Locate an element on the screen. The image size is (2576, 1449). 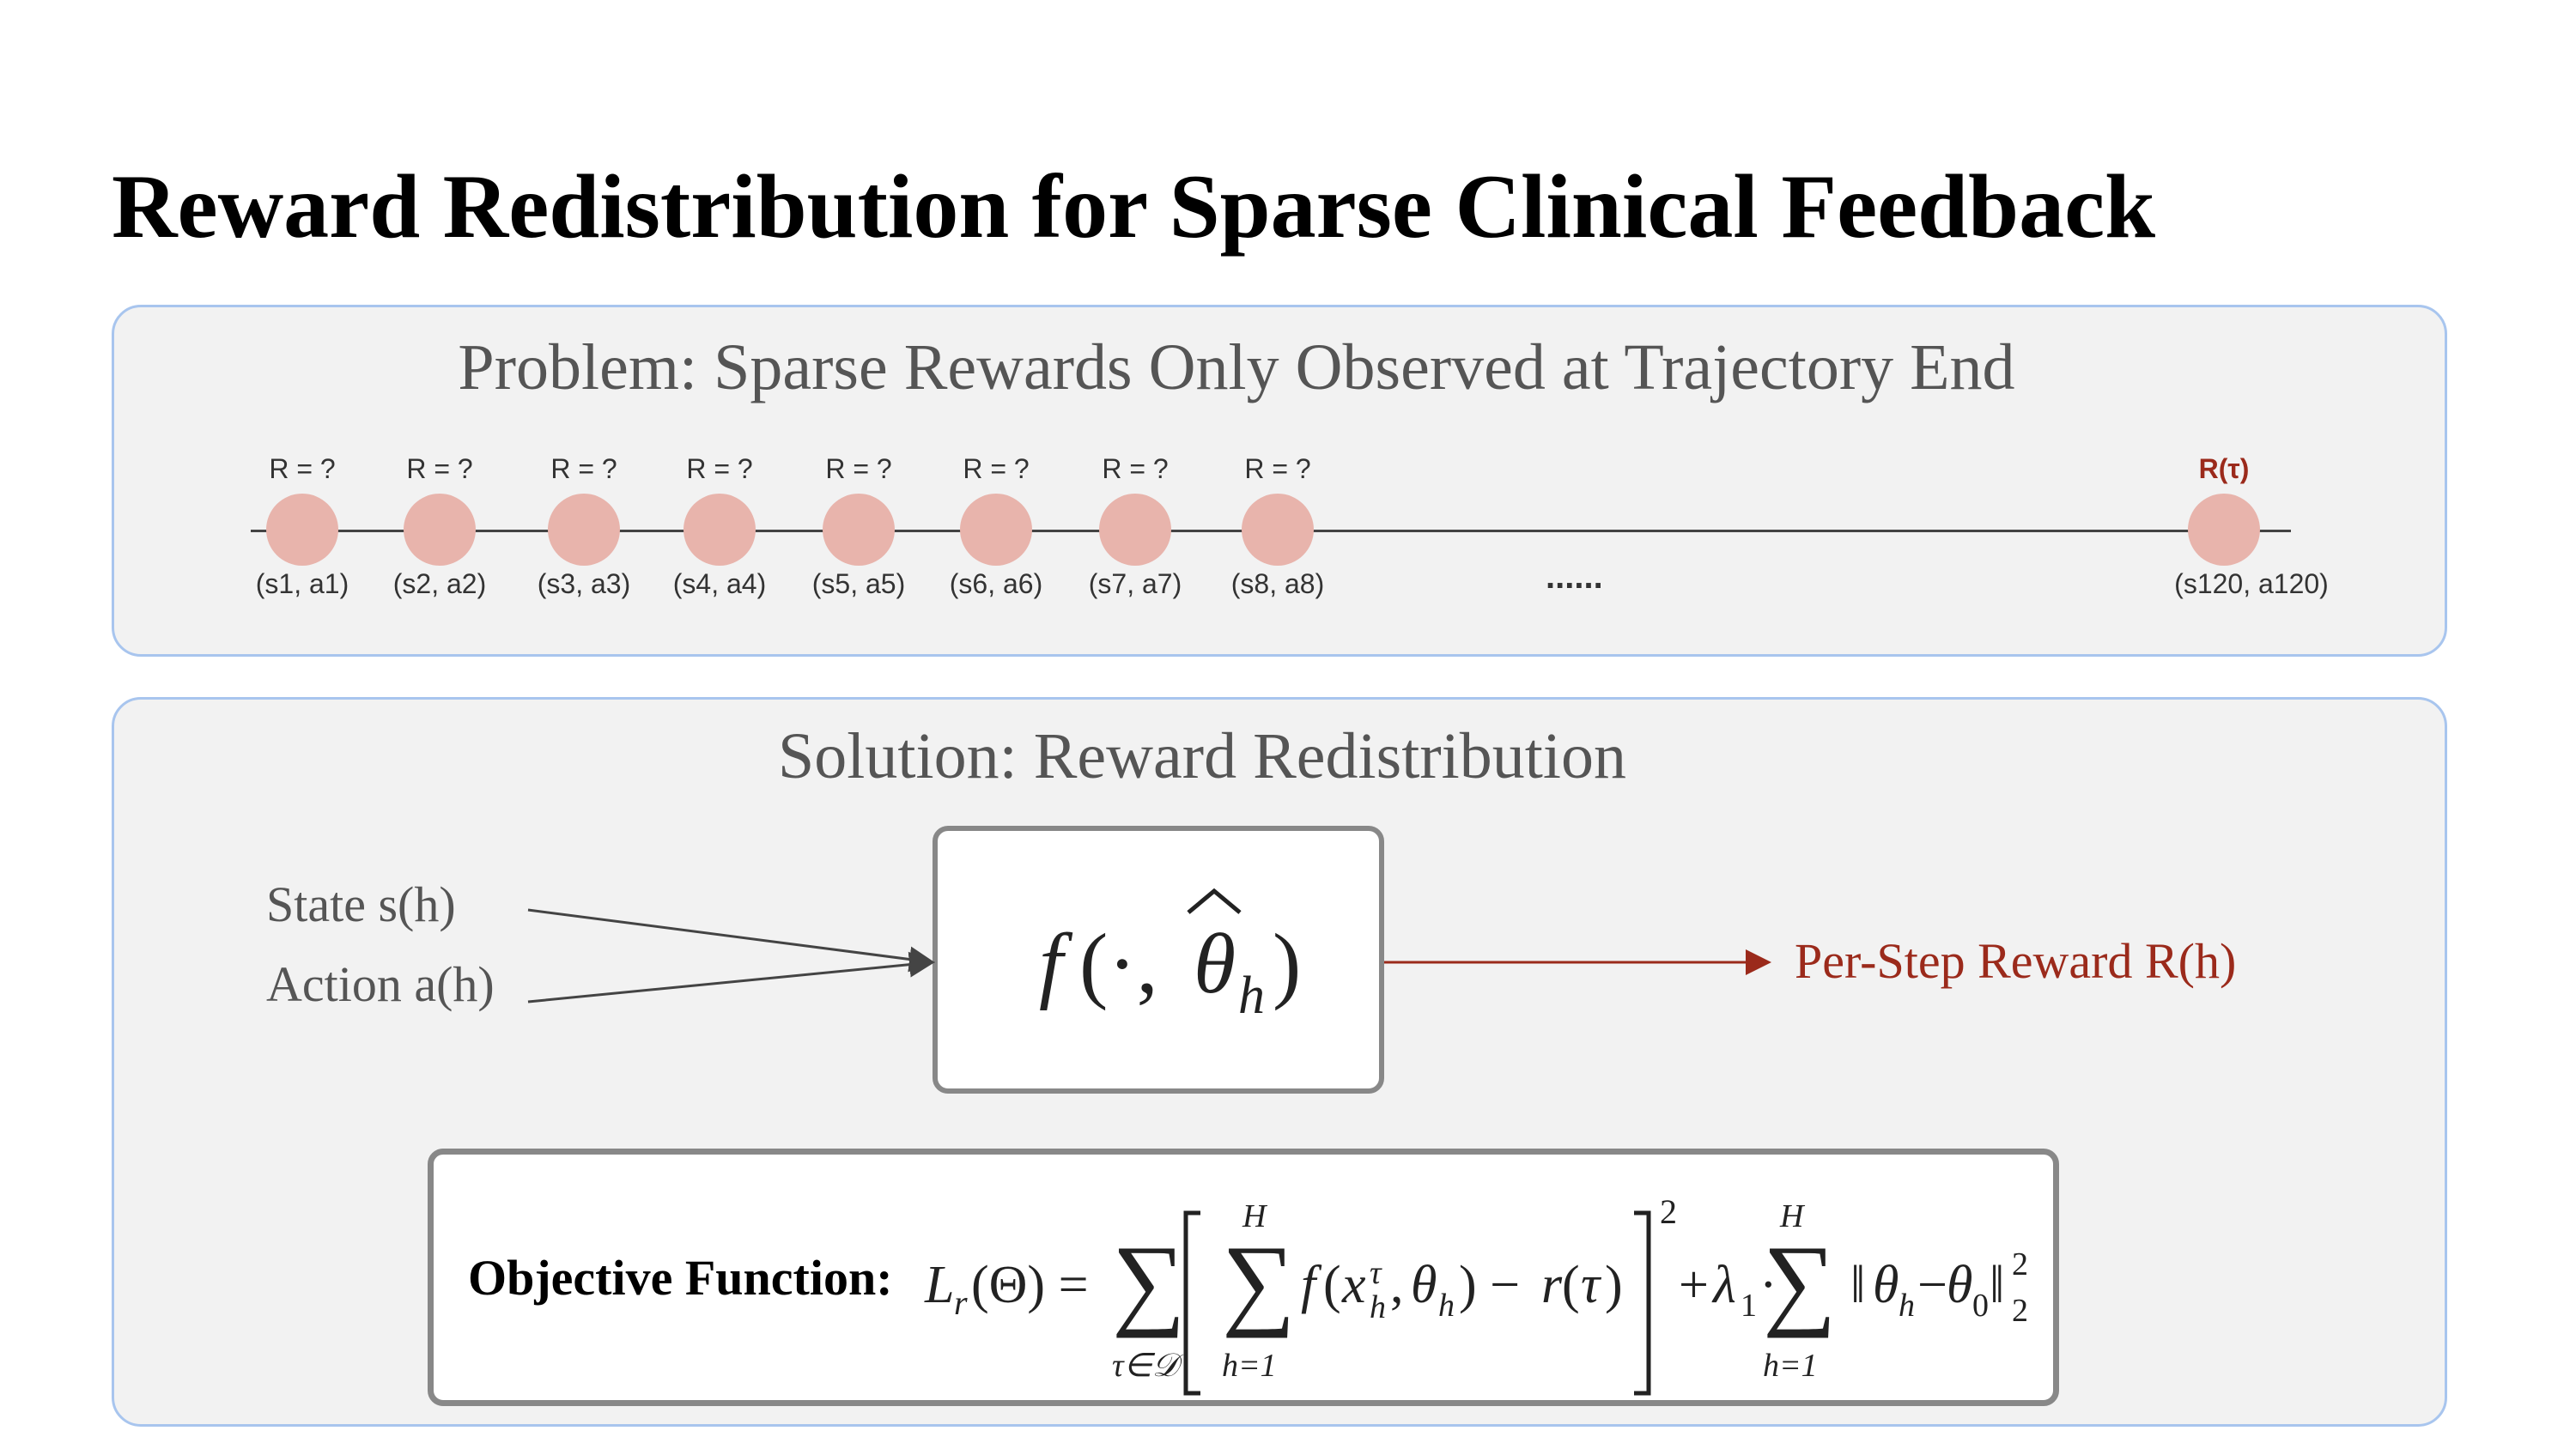
step-state-label: (s4, a4) is located at coordinates (719, 583).